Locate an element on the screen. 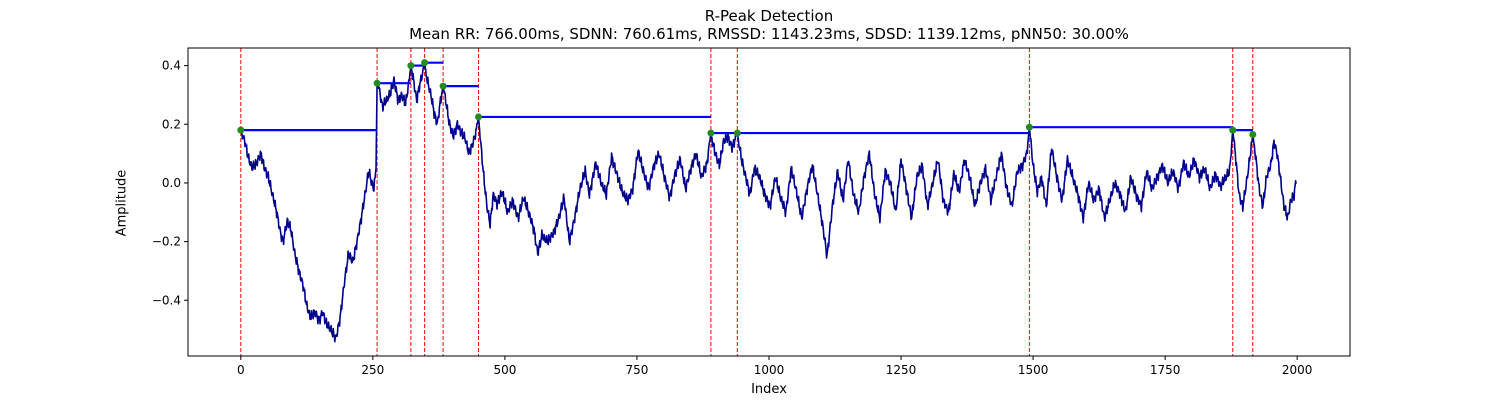 This screenshot has width=1500, height=400. y-tick-label: 0.2 is located at coordinates (171, 124).